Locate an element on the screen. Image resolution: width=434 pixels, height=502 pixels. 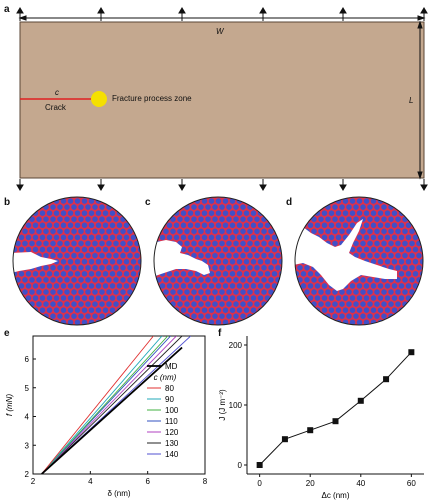
bottom-arrows is located at coordinates (222, 185).